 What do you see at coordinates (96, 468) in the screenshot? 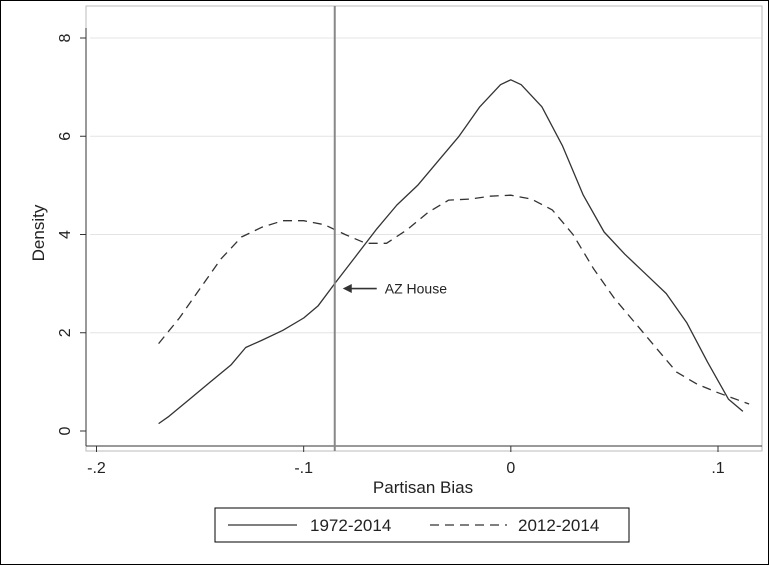
I see `x-tick-label--.2: -.2` at bounding box center [96, 468].